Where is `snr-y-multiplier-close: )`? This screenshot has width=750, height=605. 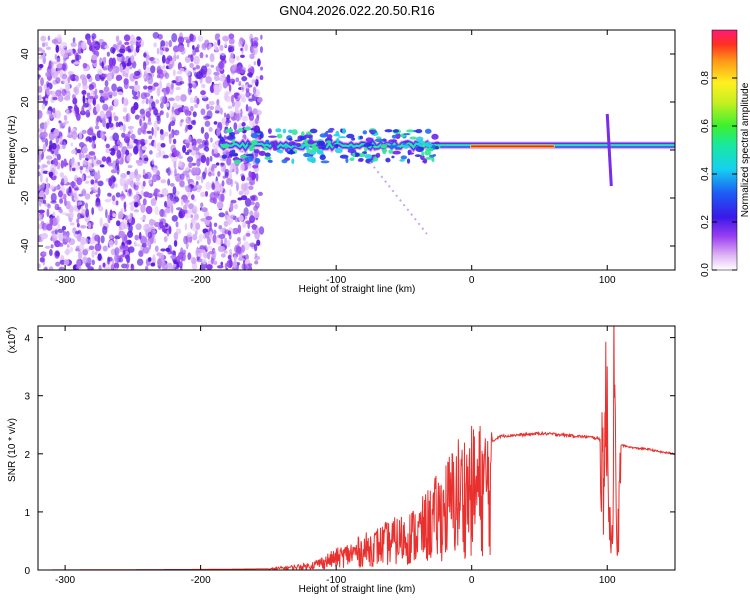 snr-y-multiplier-close: ) is located at coordinates (12, 328).